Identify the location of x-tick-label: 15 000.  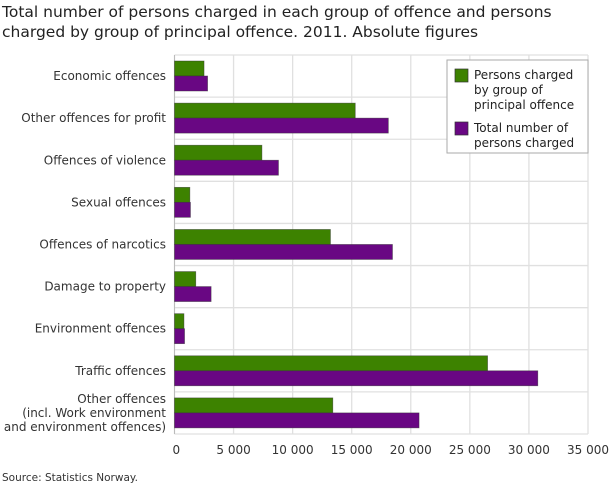
(352, 450).